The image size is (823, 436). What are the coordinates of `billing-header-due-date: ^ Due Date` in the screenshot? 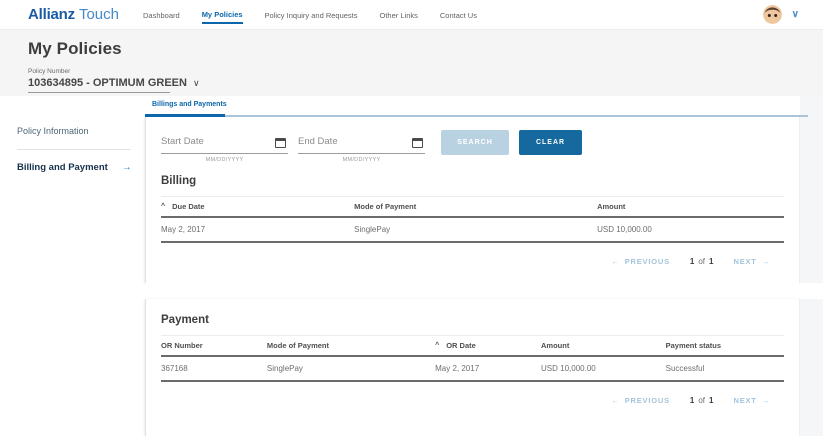 It's located at (257, 206).